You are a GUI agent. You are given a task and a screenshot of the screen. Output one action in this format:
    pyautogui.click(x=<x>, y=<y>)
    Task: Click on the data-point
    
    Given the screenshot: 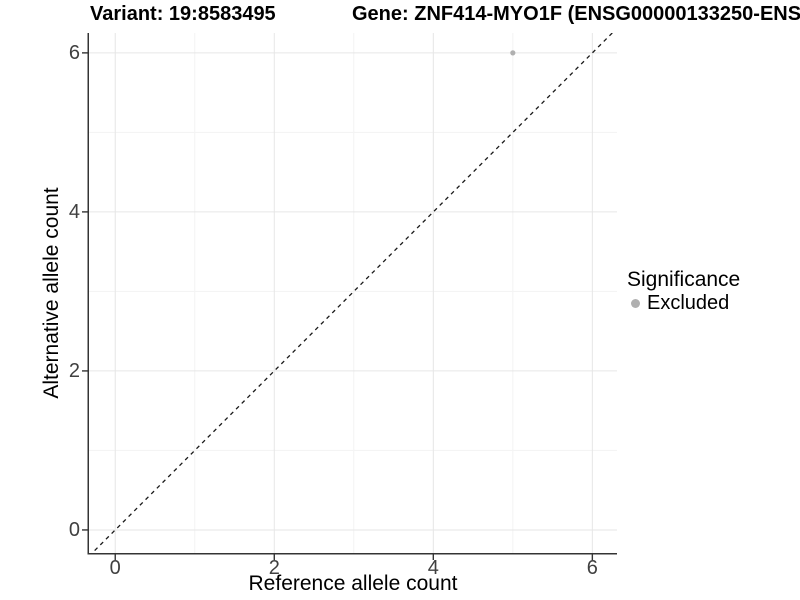 What is the action you would take?
    pyautogui.click(x=513, y=53)
    